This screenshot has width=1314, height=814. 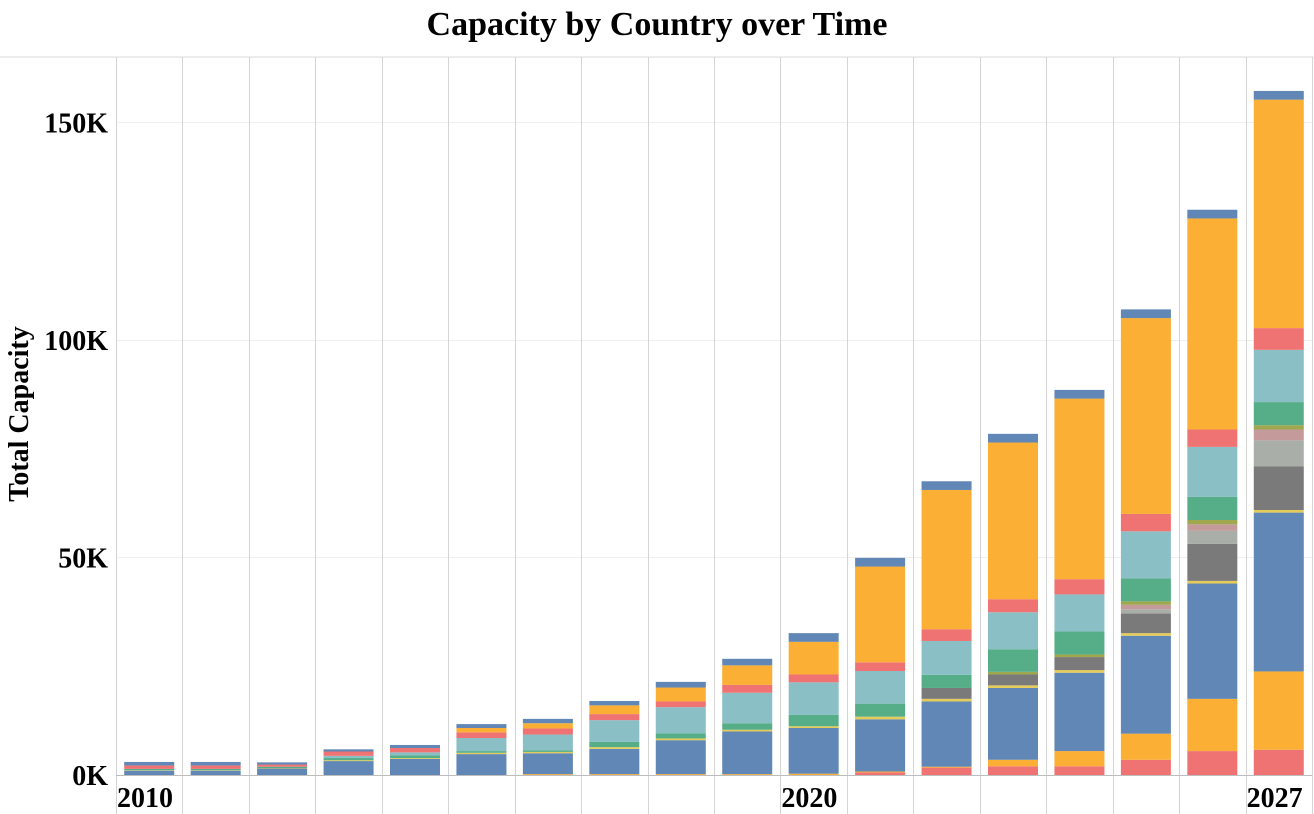 I want to click on bar-segment-2018-s4, so click(x=680, y=739).